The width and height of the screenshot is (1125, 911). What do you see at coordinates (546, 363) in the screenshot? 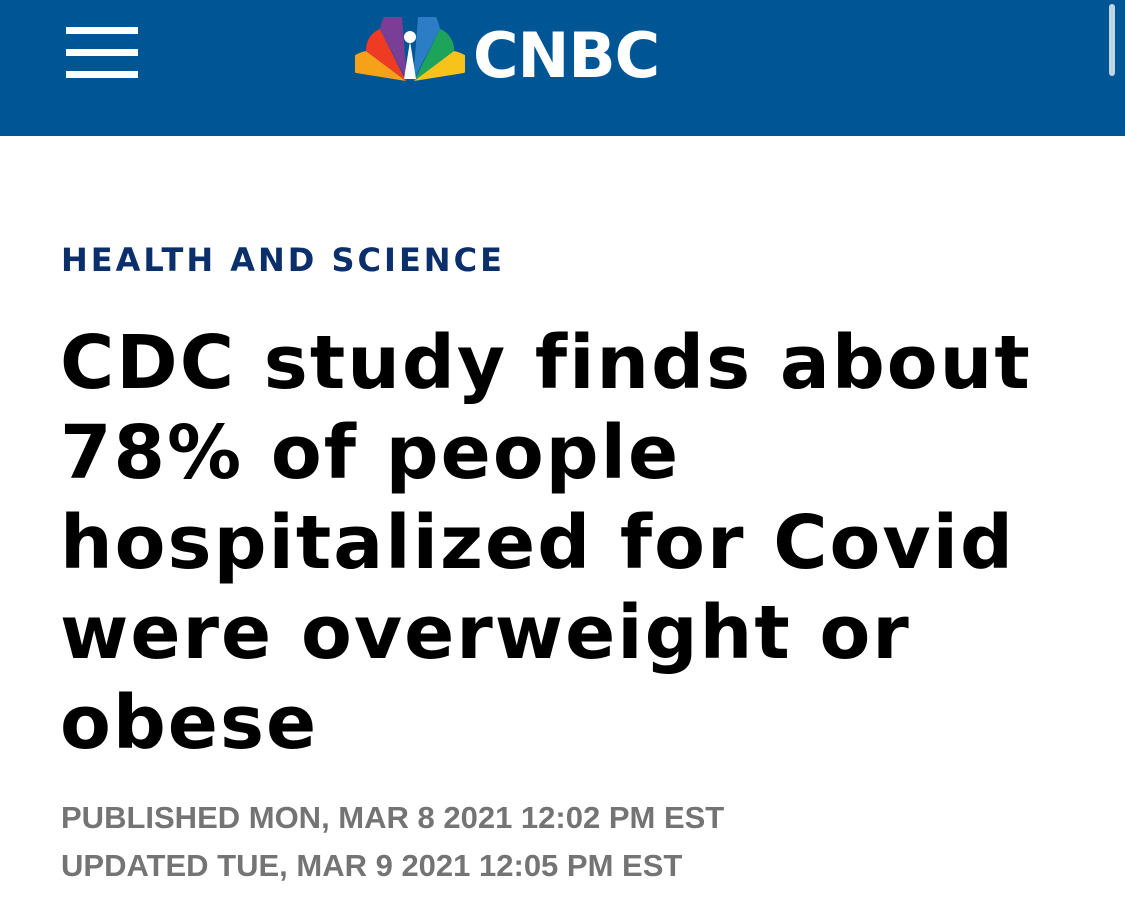
I see `headline-line: CDC study finds about` at bounding box center [546, 363].